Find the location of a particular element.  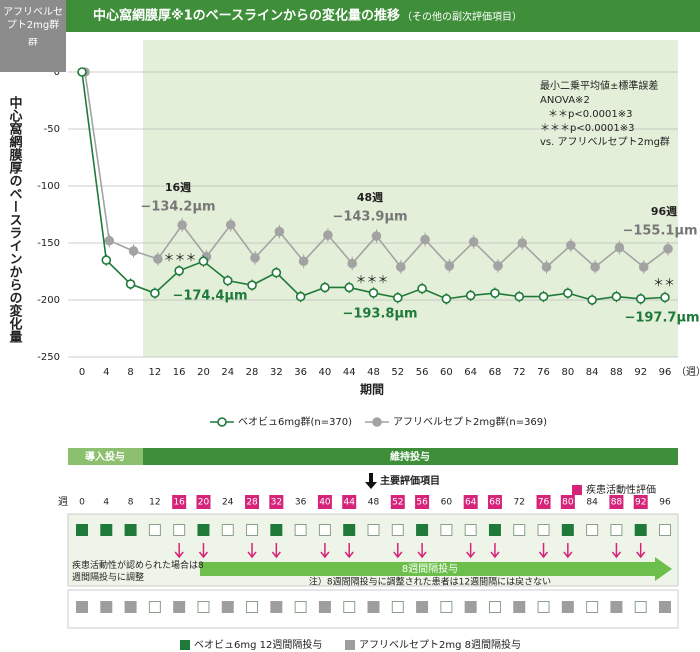

x-unit: （週） is located at coordinates (688, 372).